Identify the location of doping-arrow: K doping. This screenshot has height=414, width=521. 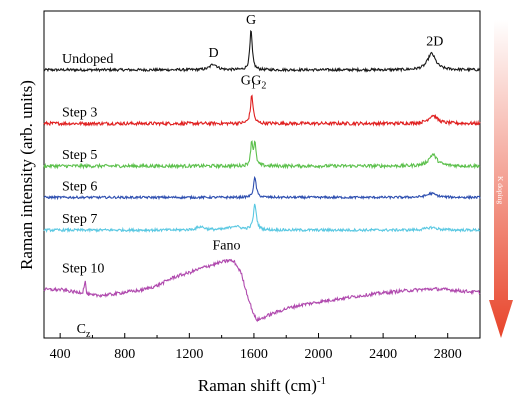
(501, 179).